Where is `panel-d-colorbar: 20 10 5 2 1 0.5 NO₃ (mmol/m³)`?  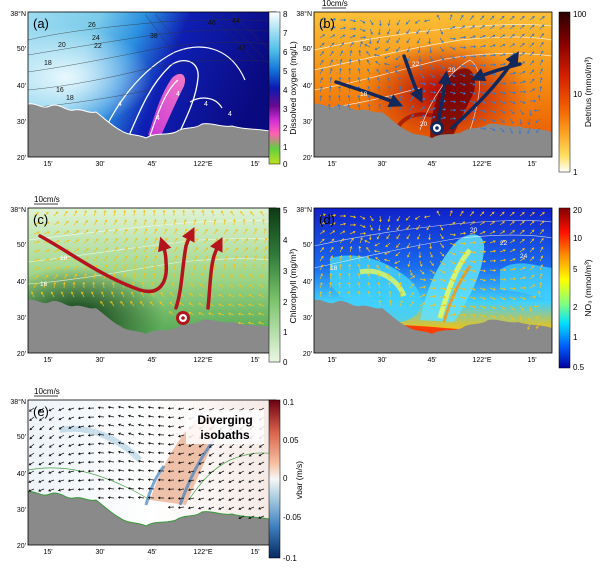 panel-d-colorbar: 20 10 5 2 1 0.5 NO₃ (mmol/m³) is located at coordinates (576, 289).